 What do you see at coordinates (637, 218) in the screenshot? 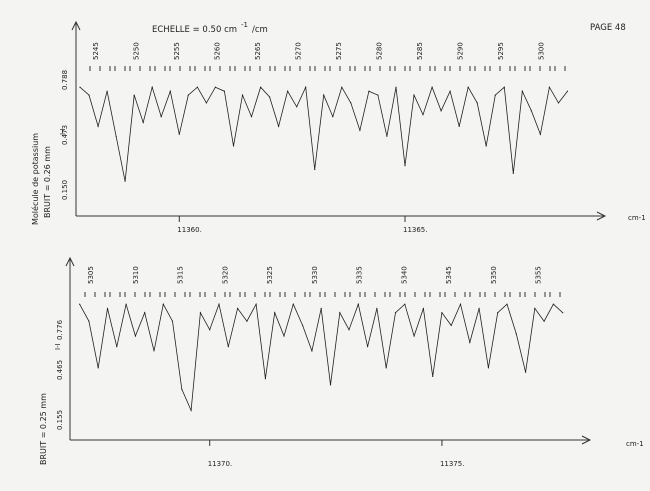
I see `x-unit-top: cm-1` at bounding box center [637, 218].